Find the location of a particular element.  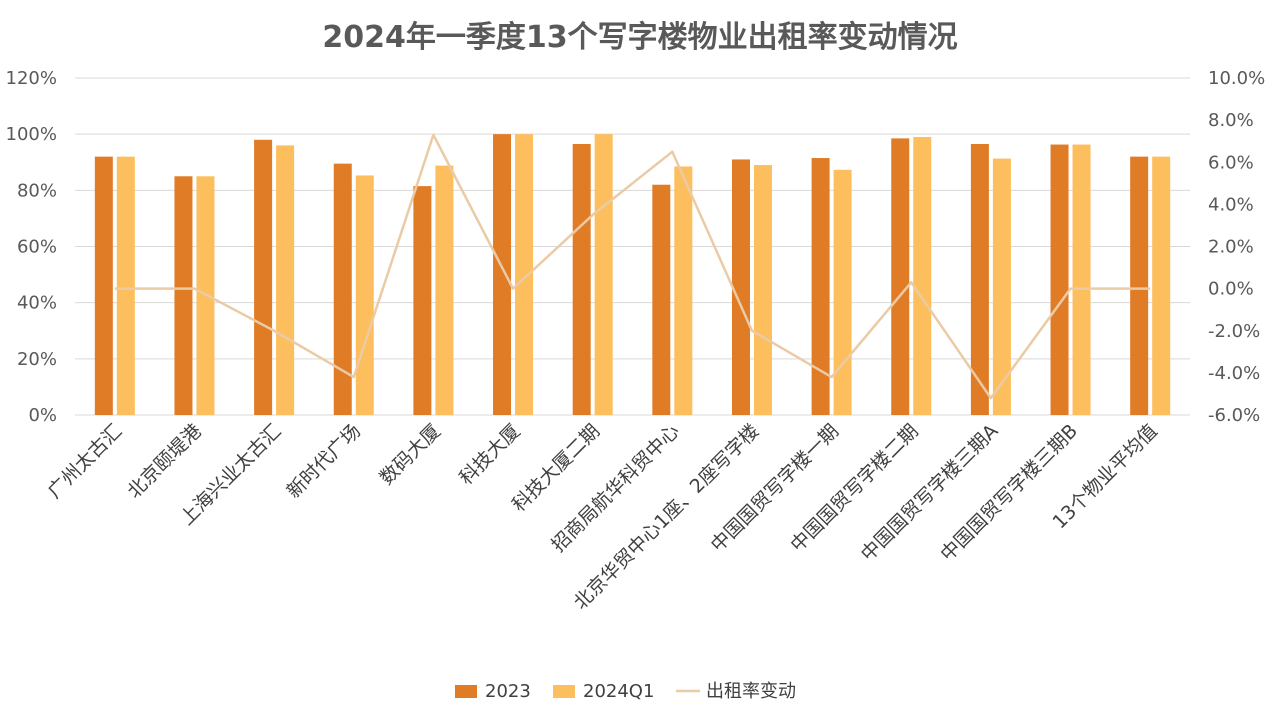

y-right-tick-label: -2.0% is located at coordinates (1234, 331).